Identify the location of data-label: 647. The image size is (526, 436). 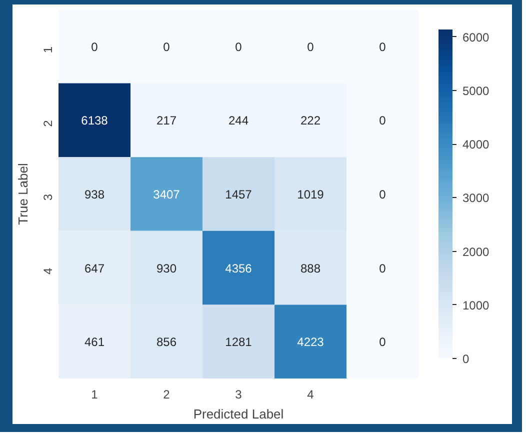
(94, 268).